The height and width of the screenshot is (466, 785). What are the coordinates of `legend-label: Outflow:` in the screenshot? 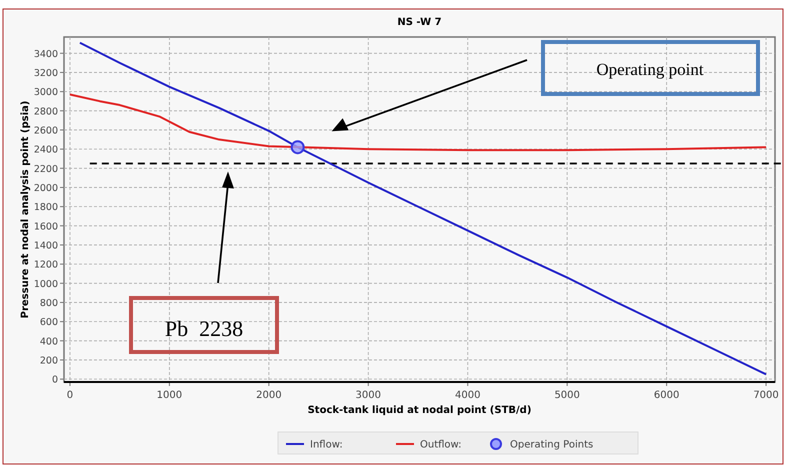 It's located at (441, 445).